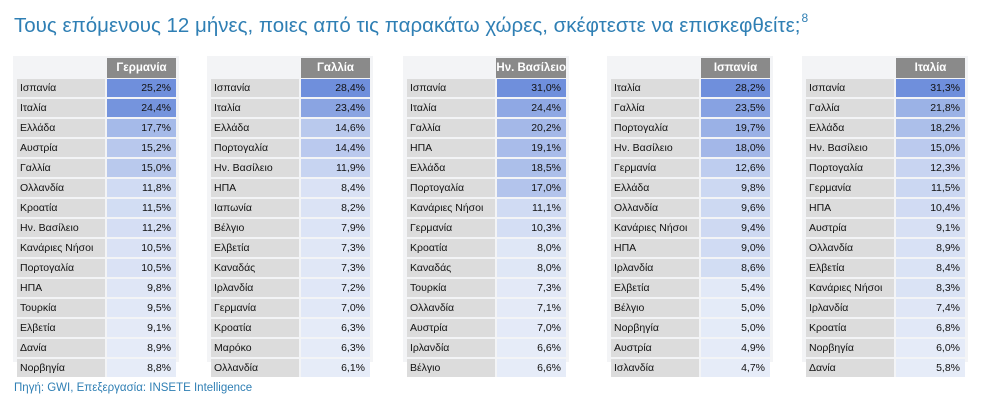 This screenshot has height=404, width=990. I want to click on origin-market-header: Ιταλία, so click(929, 68).